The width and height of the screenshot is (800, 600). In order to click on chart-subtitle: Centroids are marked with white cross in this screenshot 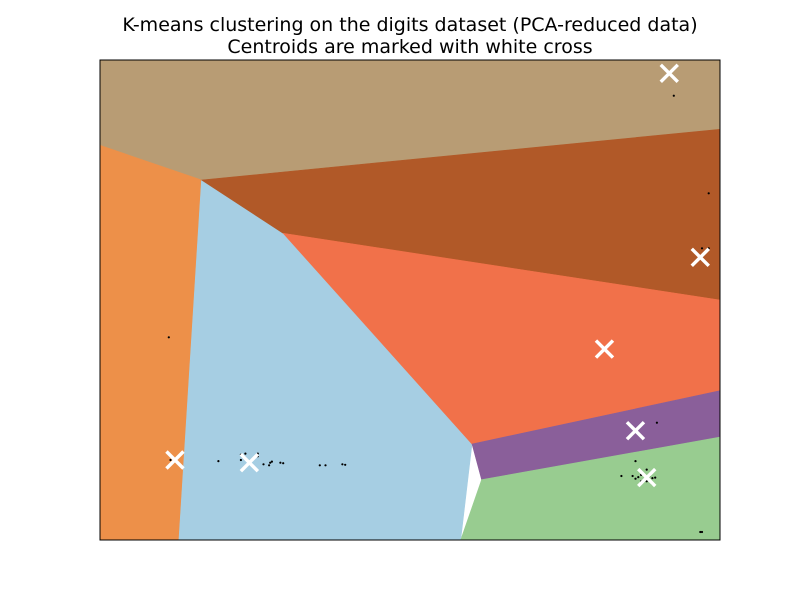, I will do `click(409, 47)`.